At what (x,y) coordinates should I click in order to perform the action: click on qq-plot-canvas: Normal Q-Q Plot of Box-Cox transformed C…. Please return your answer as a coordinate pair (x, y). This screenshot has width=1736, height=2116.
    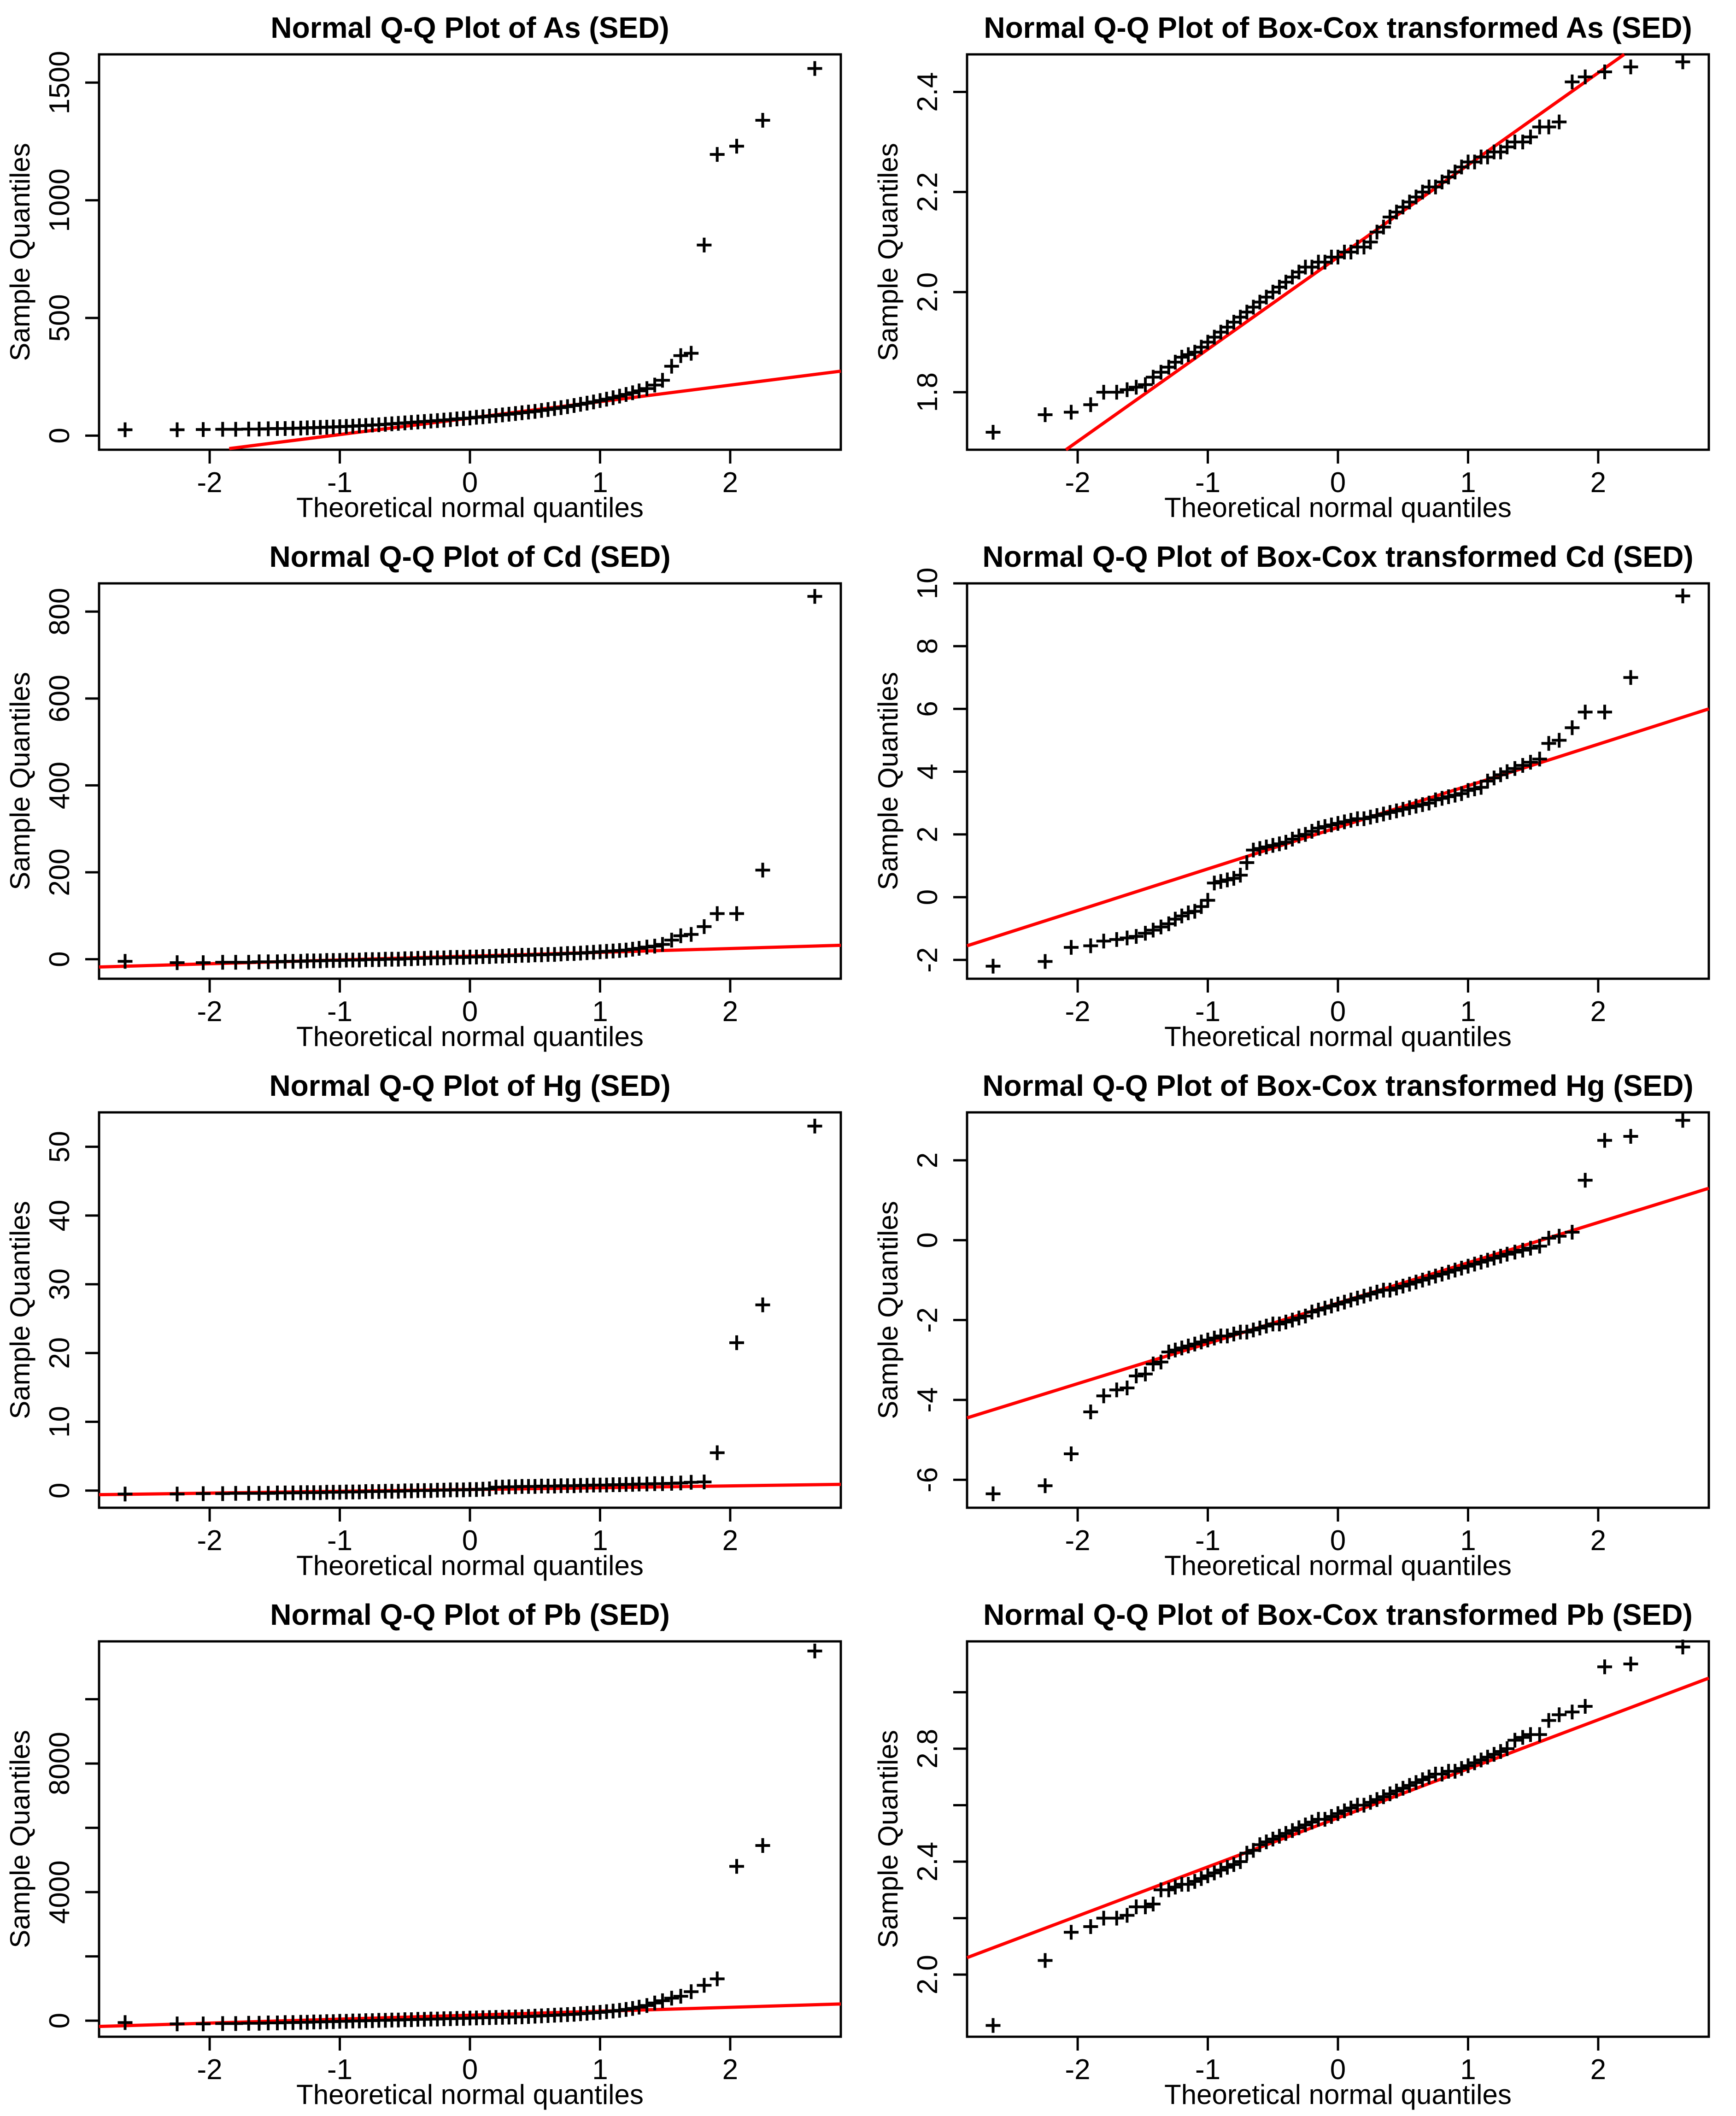
    Looking at the image, I should click on (1292, 796).